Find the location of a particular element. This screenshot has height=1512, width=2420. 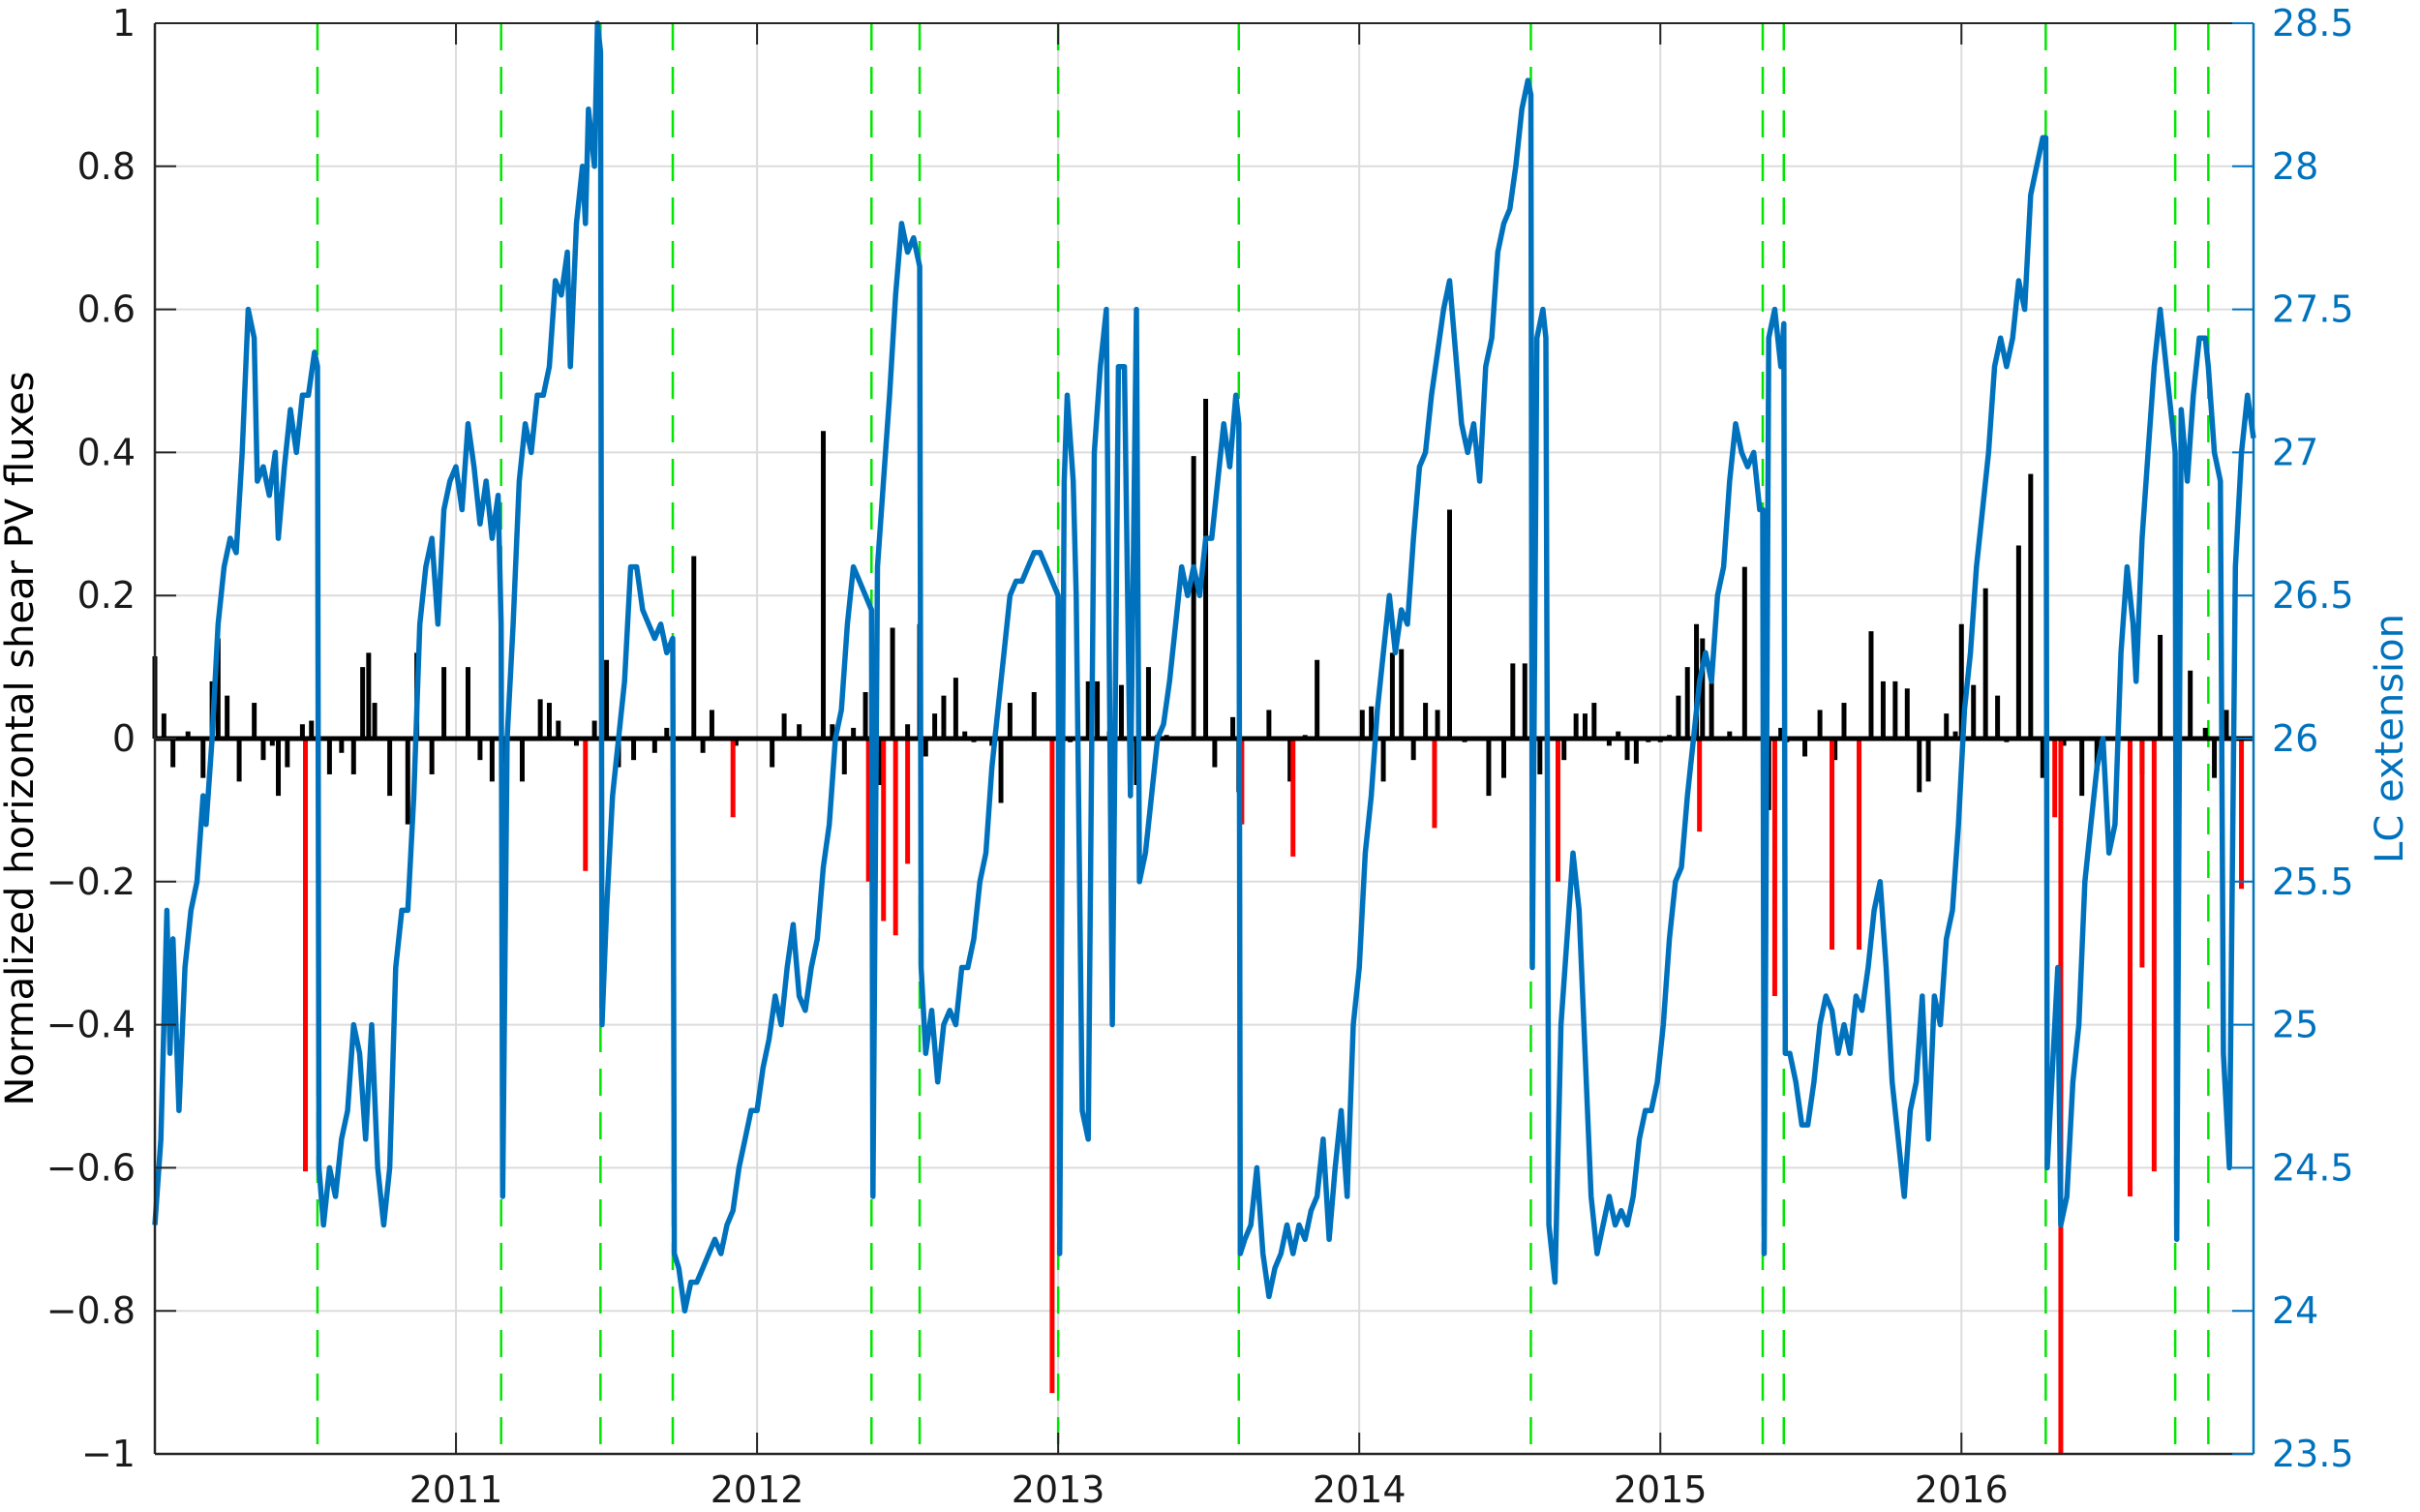

left-y-tick-label: 1 is located at coordinates (124, 23).